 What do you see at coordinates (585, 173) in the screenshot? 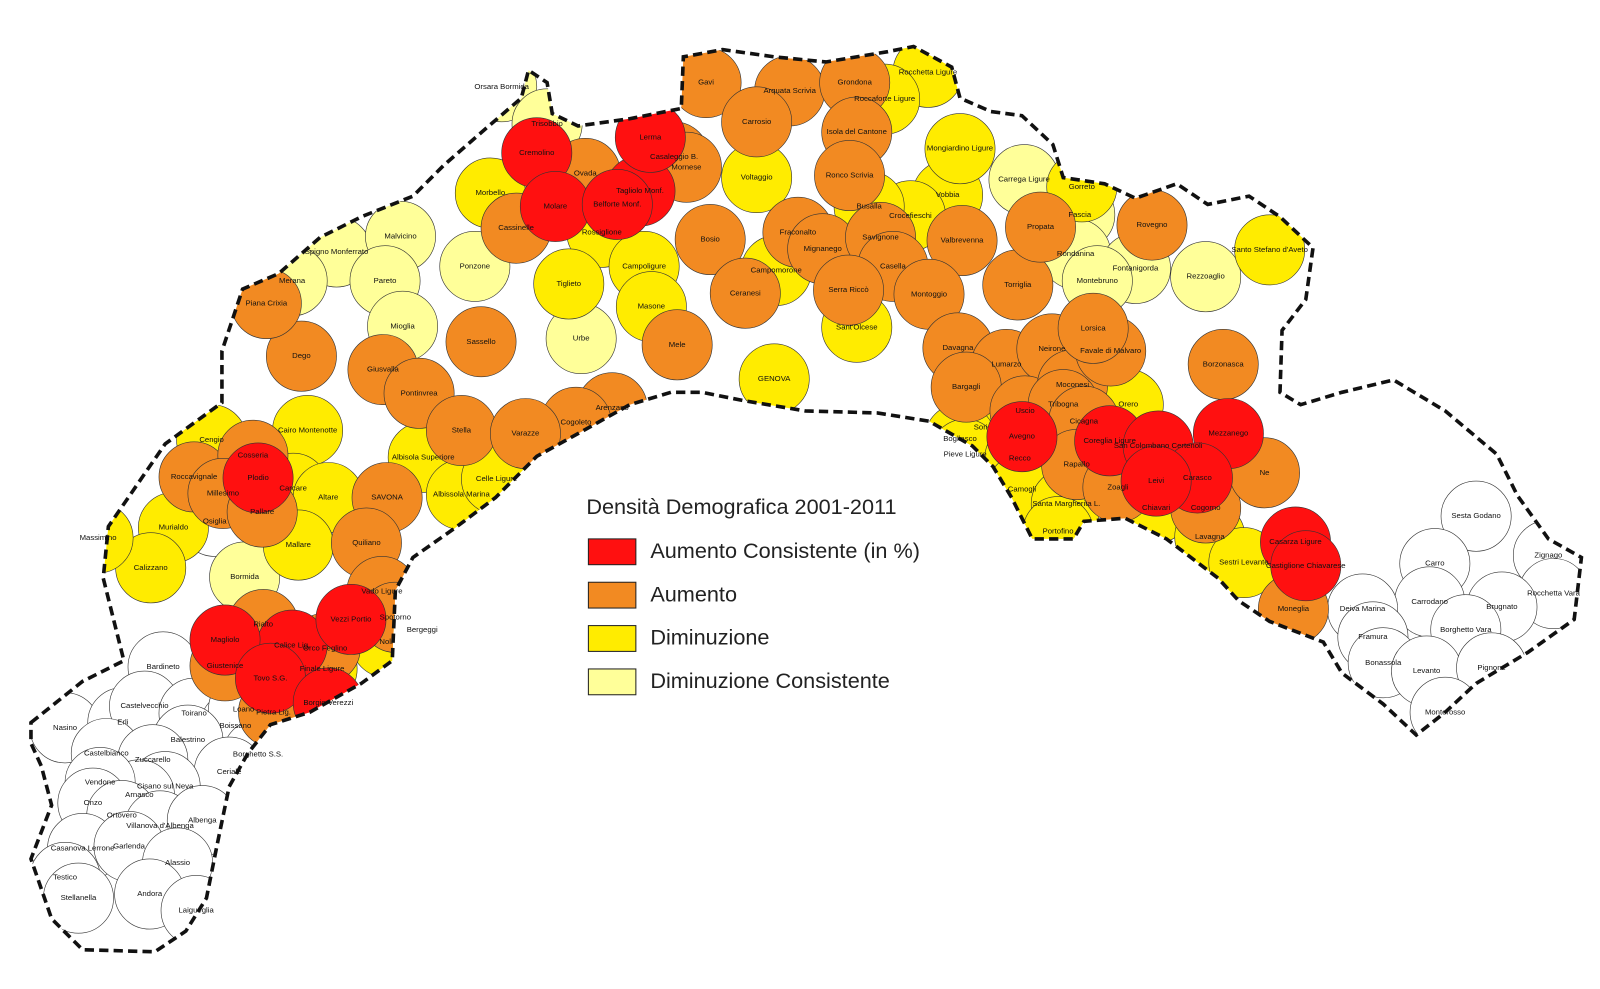
I see `municipality-label: Ovada` at bounding box center [585, 173].